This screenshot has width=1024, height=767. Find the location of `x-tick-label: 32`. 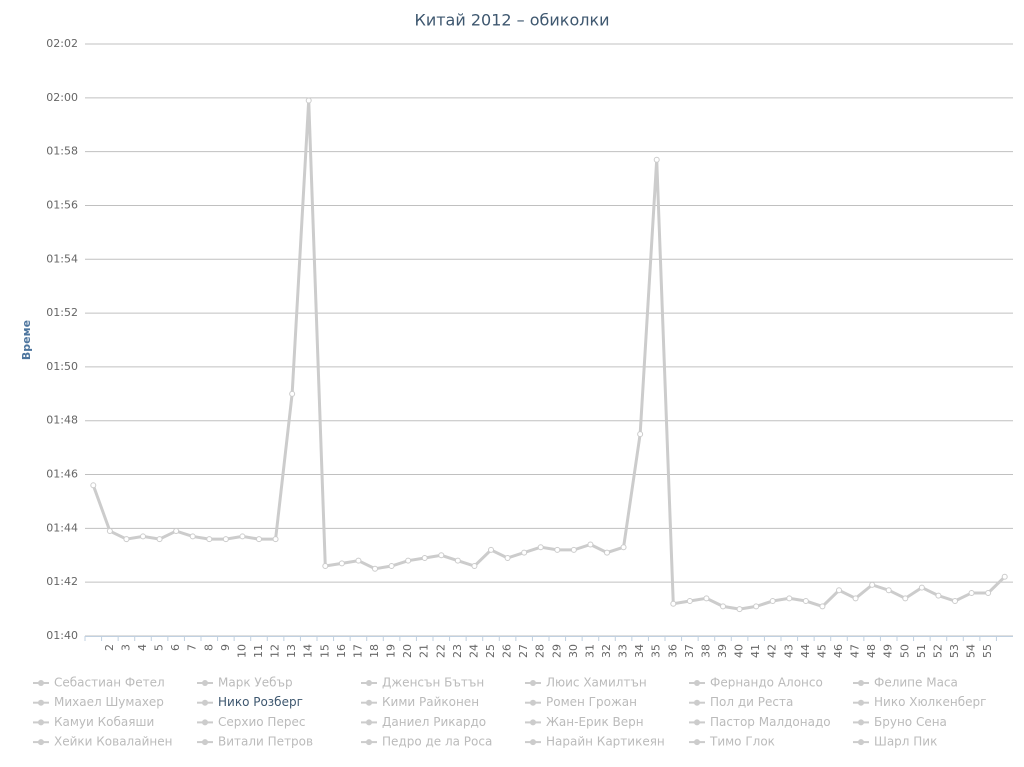

x-tick-label: 32 is located at coordinates (606, 651).